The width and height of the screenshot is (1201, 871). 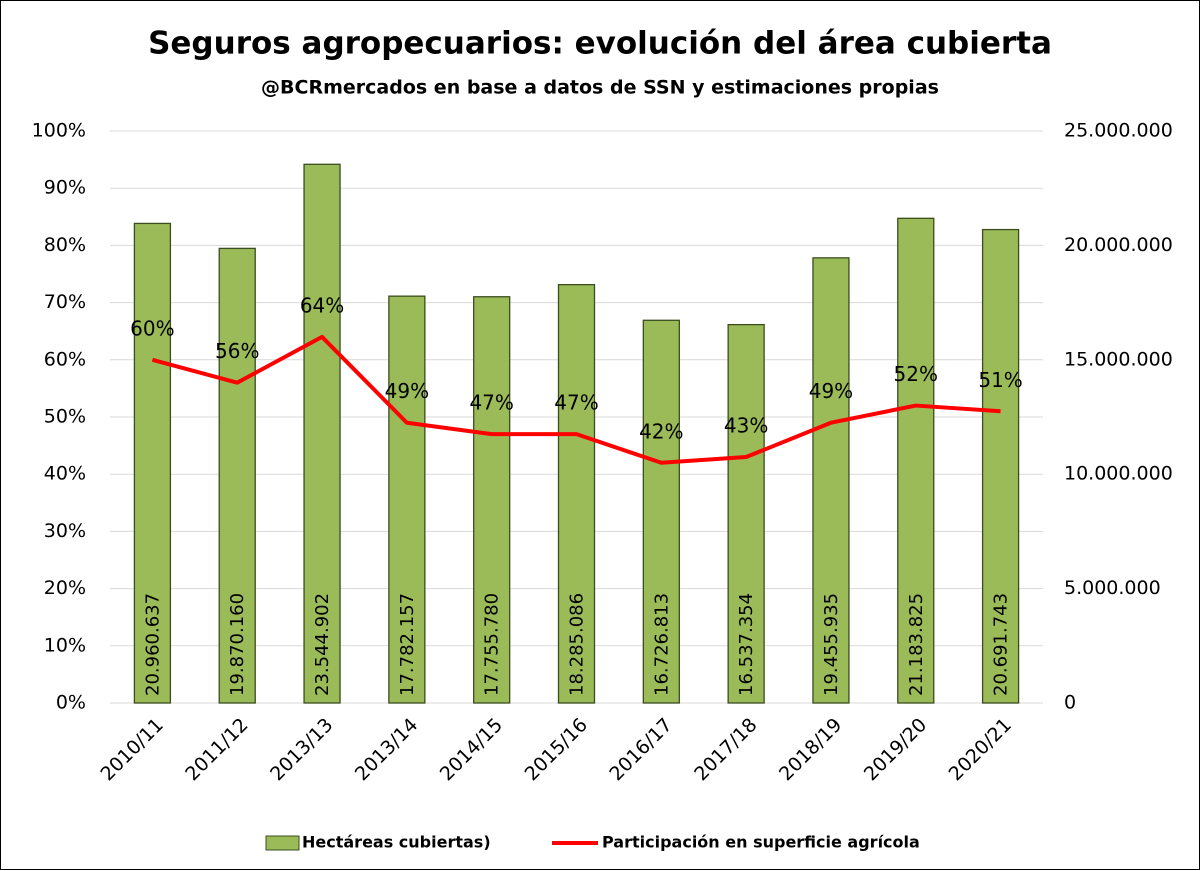 I want to click on bar-label: 18.285.086, so click(x=577, y=644).